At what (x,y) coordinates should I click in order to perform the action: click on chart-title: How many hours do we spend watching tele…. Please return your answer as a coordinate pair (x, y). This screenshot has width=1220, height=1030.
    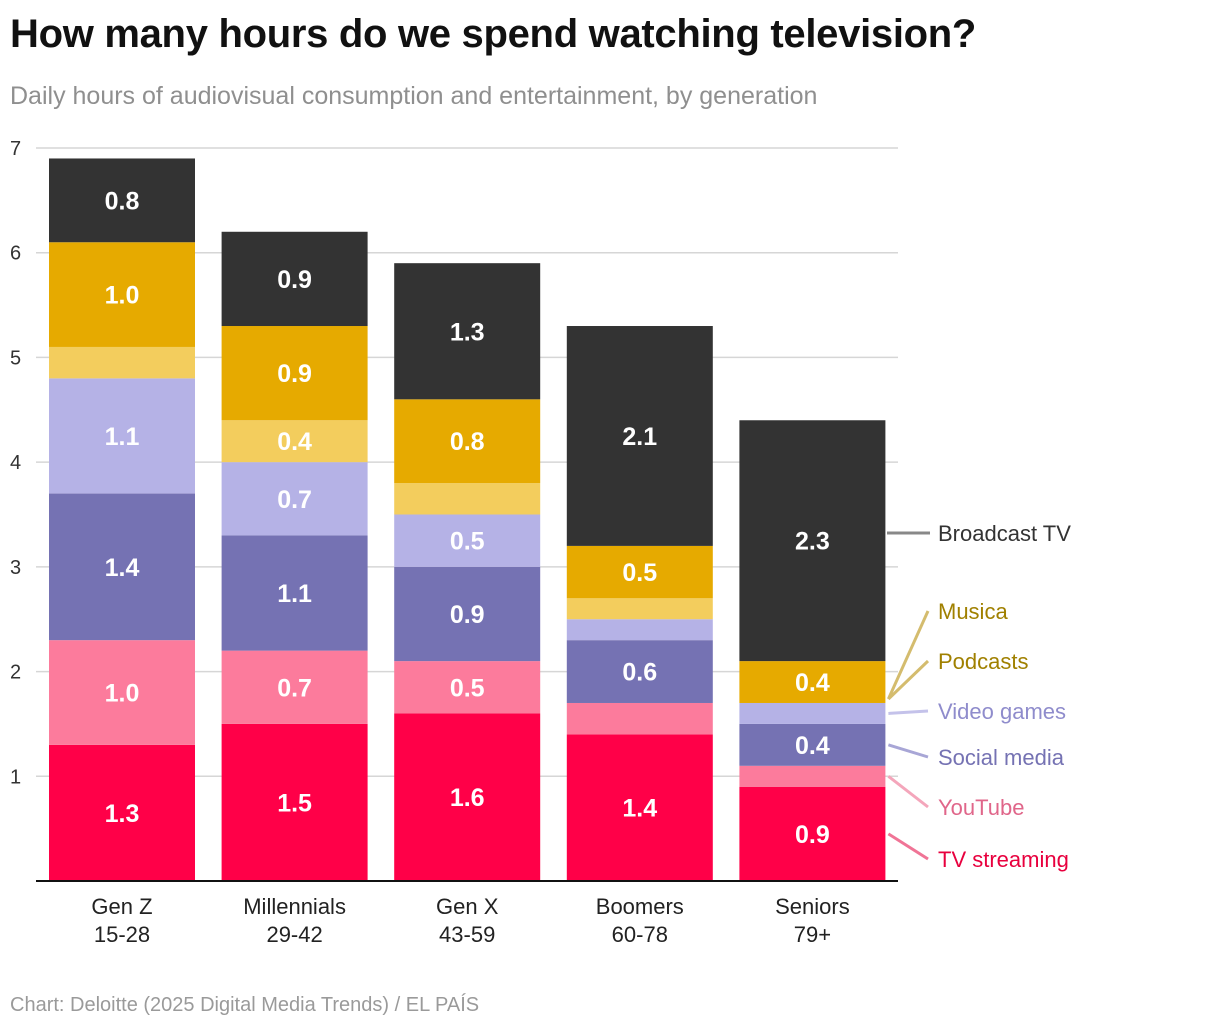
    Looking at the image, I should click on (493, 34).